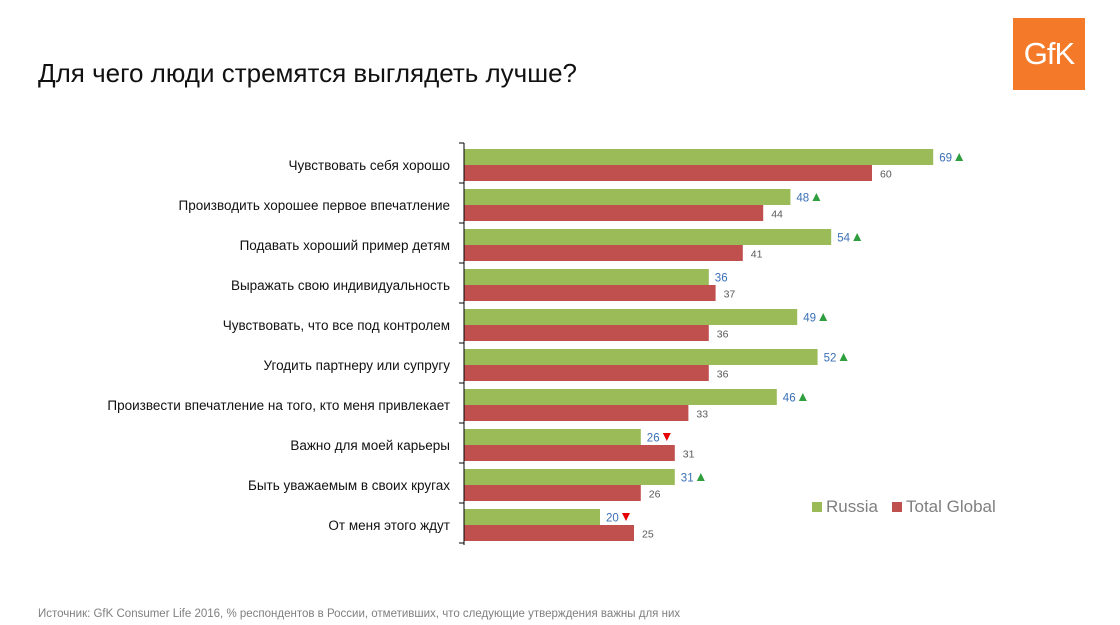 This screenshot has height=625, width=1120. What do you see at coordinates (345, 245) in the screenshot?
I see `category-label: Подавать хороший пример детям` at bounding box center [345, 245].